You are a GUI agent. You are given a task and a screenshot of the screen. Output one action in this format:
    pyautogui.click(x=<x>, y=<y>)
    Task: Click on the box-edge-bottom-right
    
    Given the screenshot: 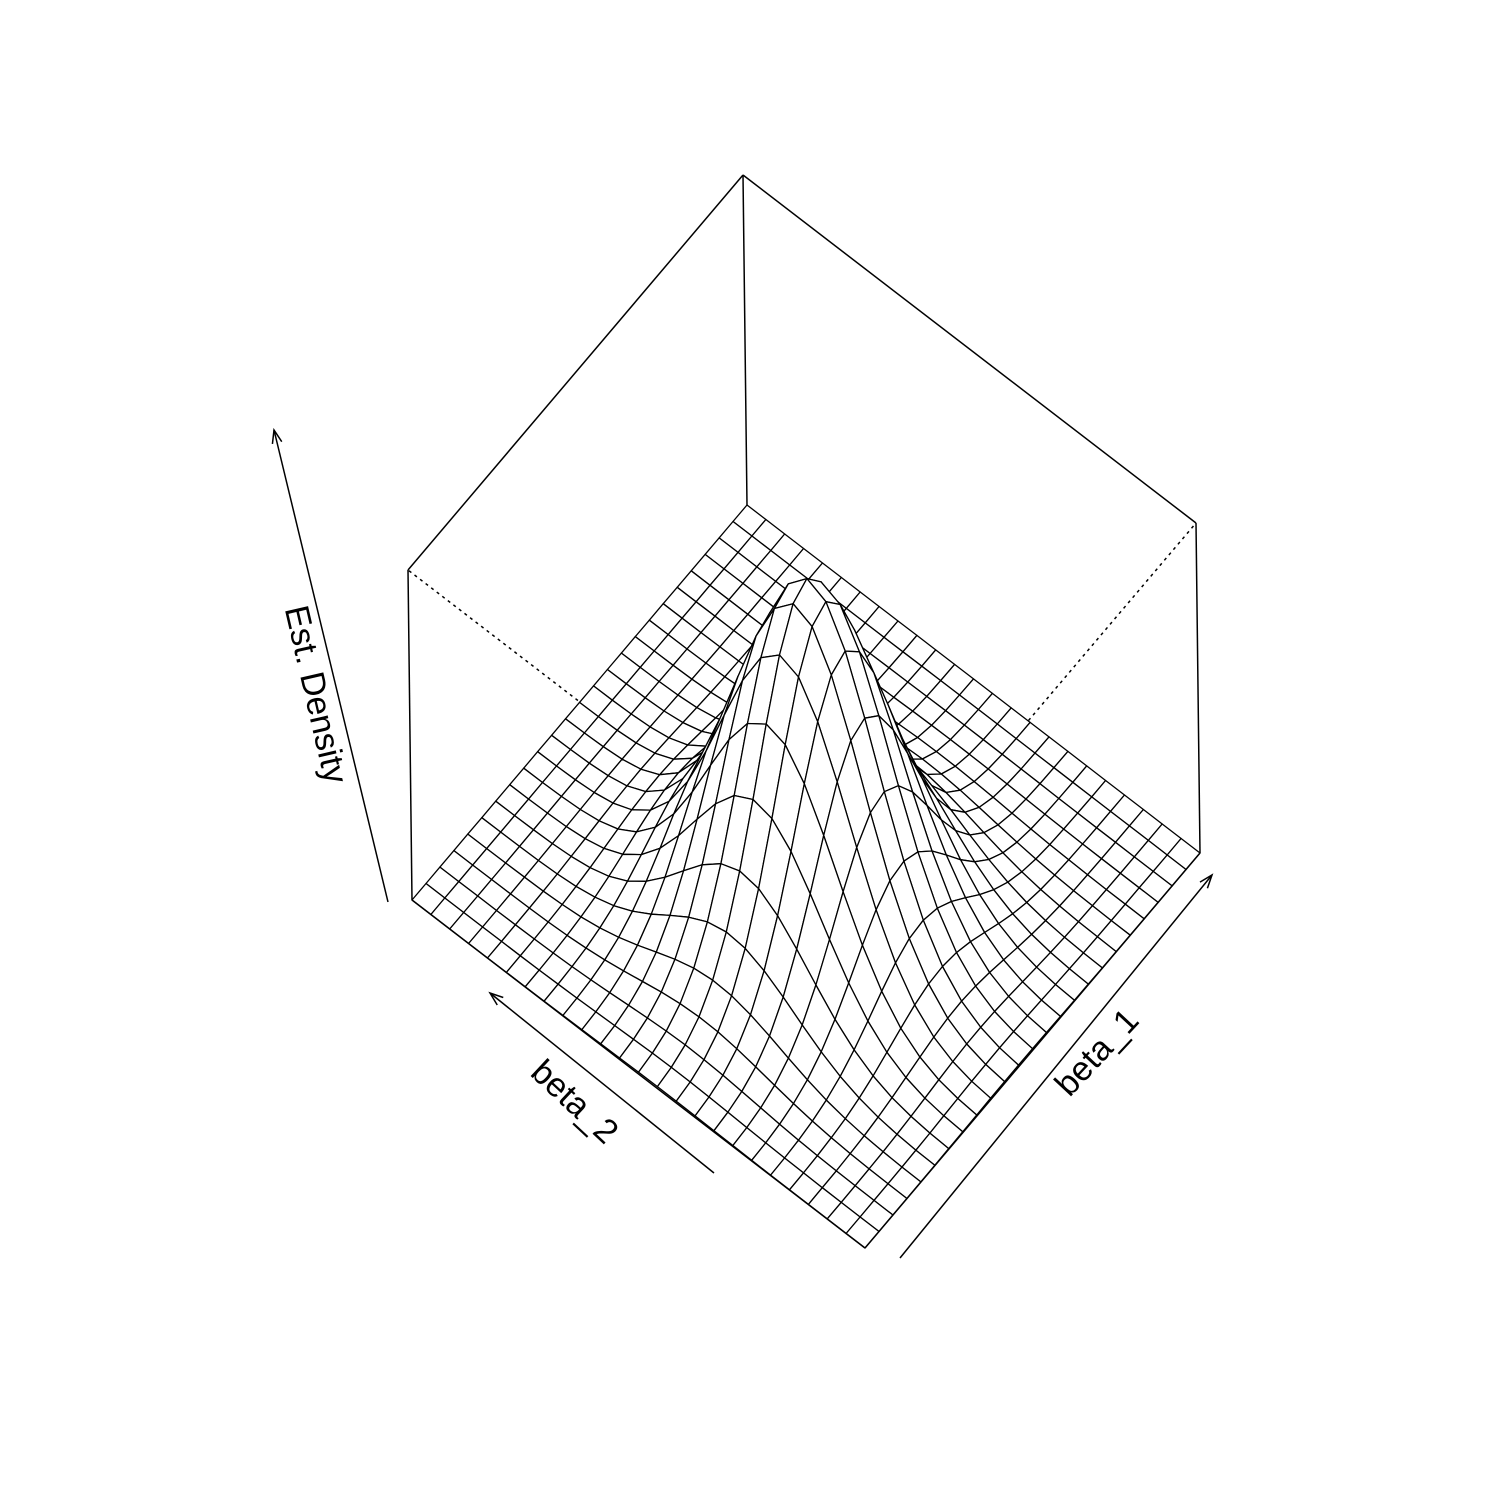 What is the action you would take?
    pyautogui.click(x=1032, y=1050)
    